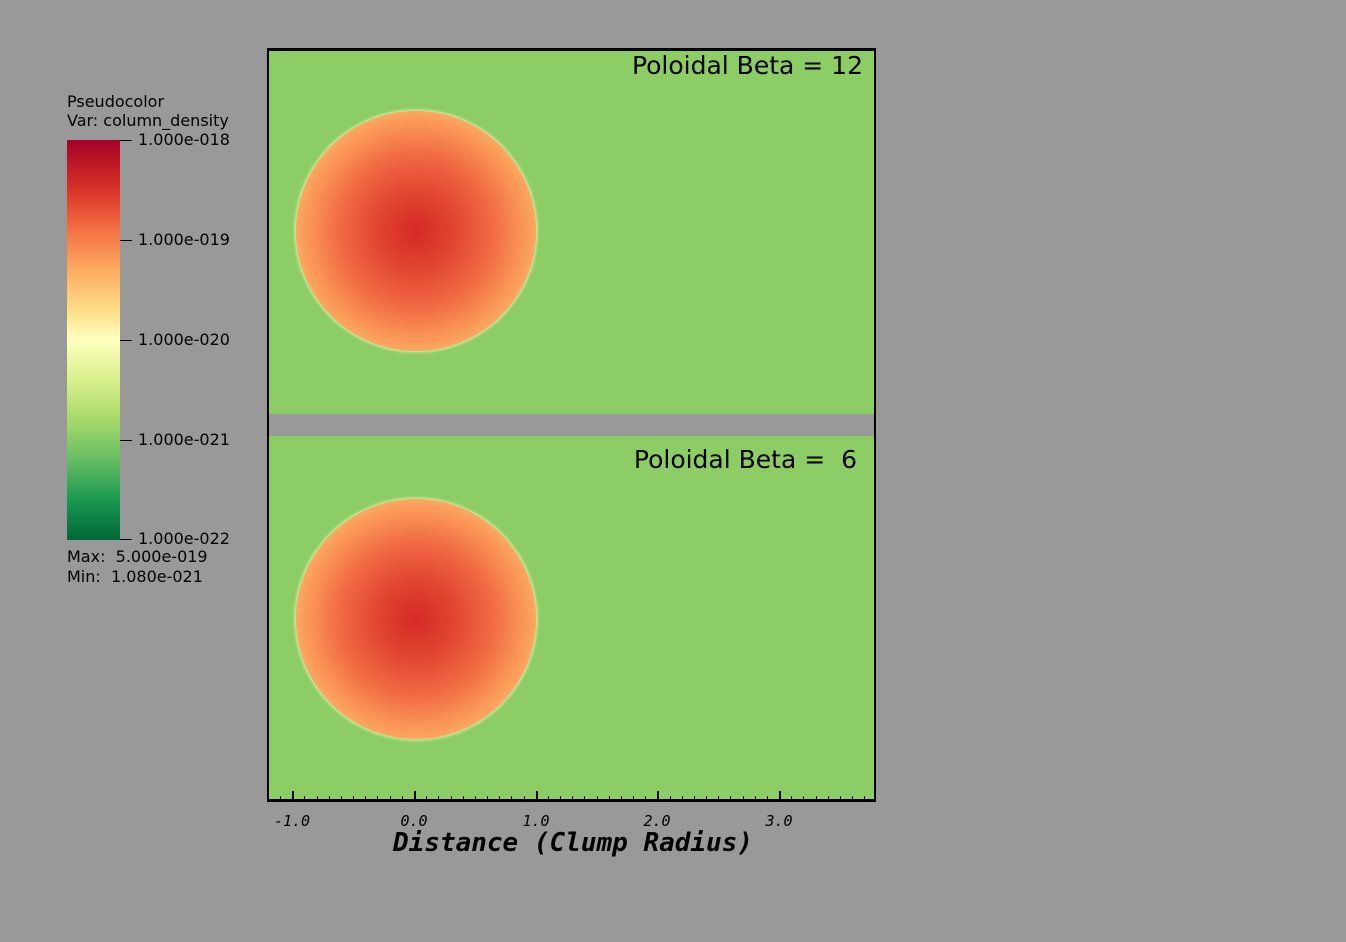  What do you see at coordinates (657, 821) in the screenshot?
I see `x-tick-label: 2.0` at bounding box center [657, 821].